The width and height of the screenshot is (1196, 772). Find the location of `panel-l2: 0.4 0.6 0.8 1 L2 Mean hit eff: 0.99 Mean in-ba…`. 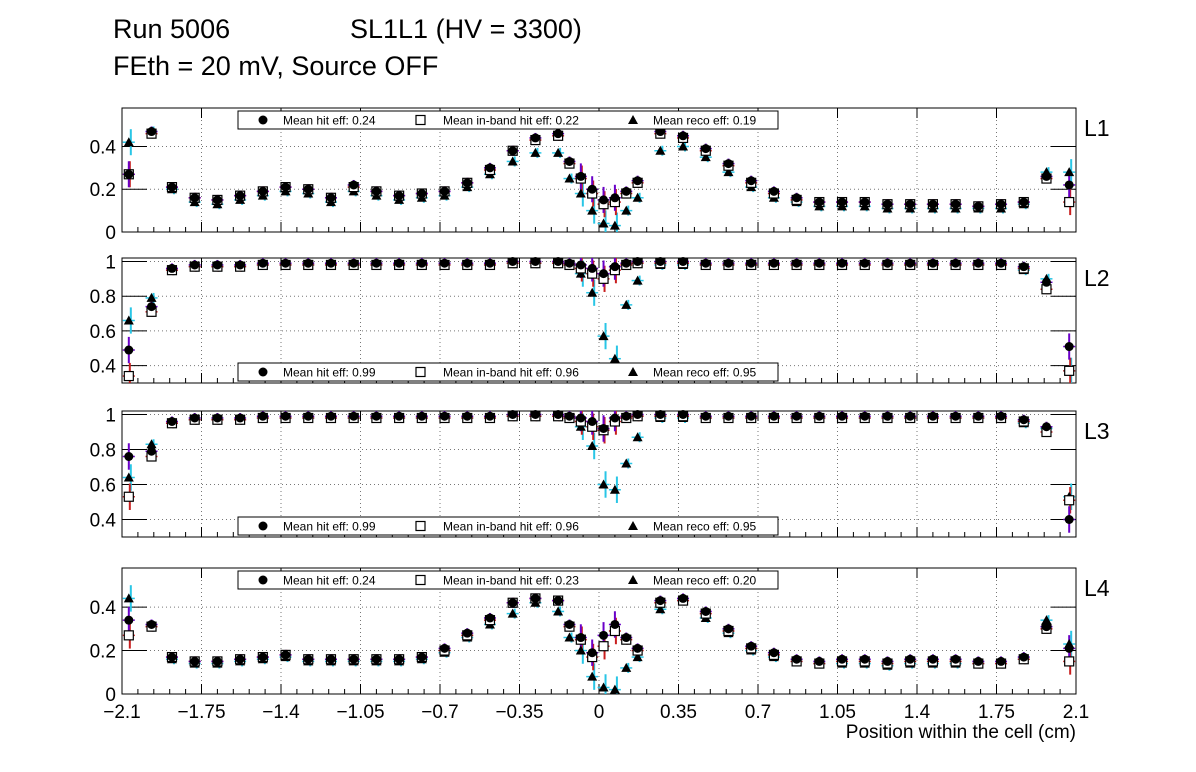

panel-l2: 0.4 0.6 0.8 1 L2 Mean hit eff: 0.99 Mean in-ba… is located at coordinates (600, 318).